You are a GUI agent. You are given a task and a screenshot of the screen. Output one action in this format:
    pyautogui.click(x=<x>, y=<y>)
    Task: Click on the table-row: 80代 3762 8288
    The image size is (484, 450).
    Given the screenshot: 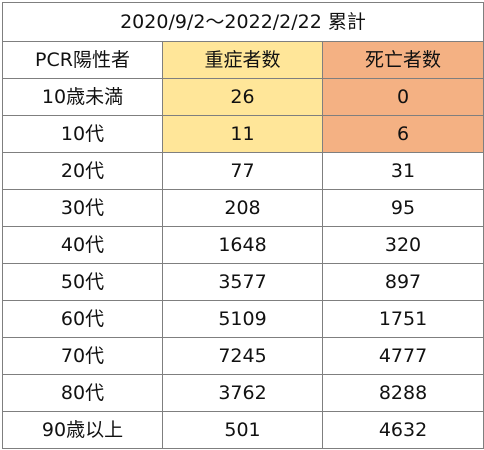 What is the action you would take?
    pyautogui.click(x=243, y=393)
    